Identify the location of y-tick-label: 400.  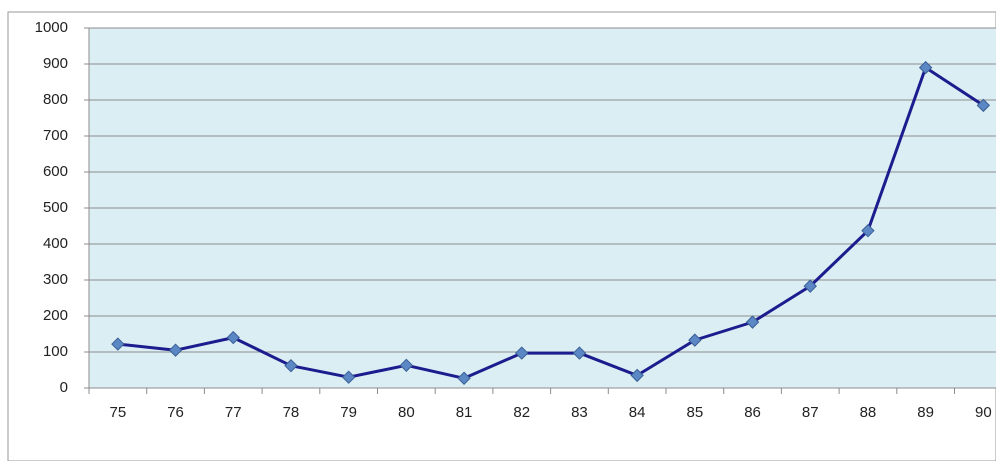
(55, 243).